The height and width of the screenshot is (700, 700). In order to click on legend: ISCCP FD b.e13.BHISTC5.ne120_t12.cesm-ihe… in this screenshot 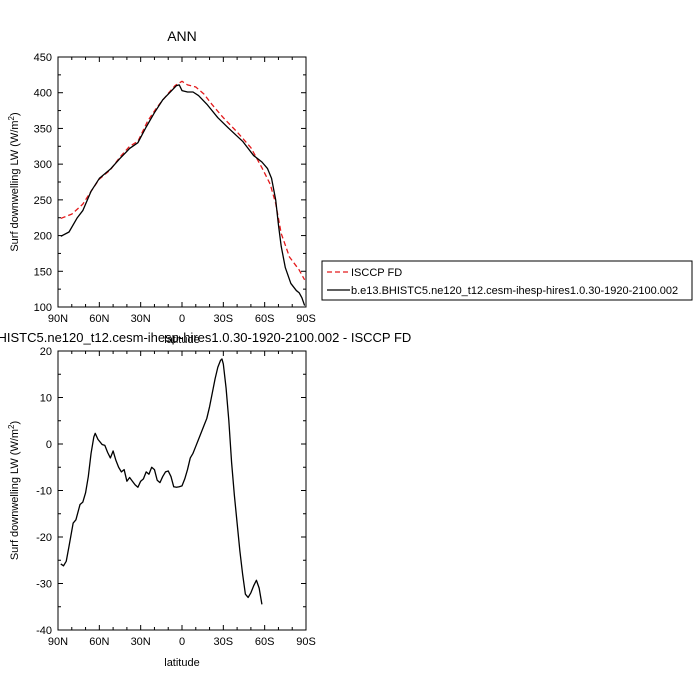, I will do `click(507, 280)`.